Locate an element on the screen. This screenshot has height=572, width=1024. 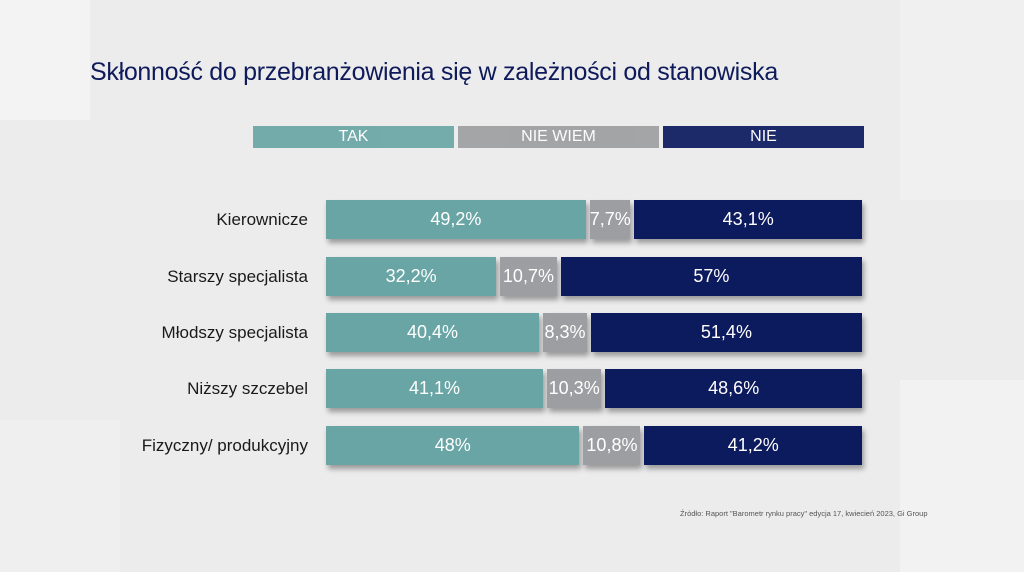
bar-segment-nie: 41,2% is located at coordinates (753, 445).